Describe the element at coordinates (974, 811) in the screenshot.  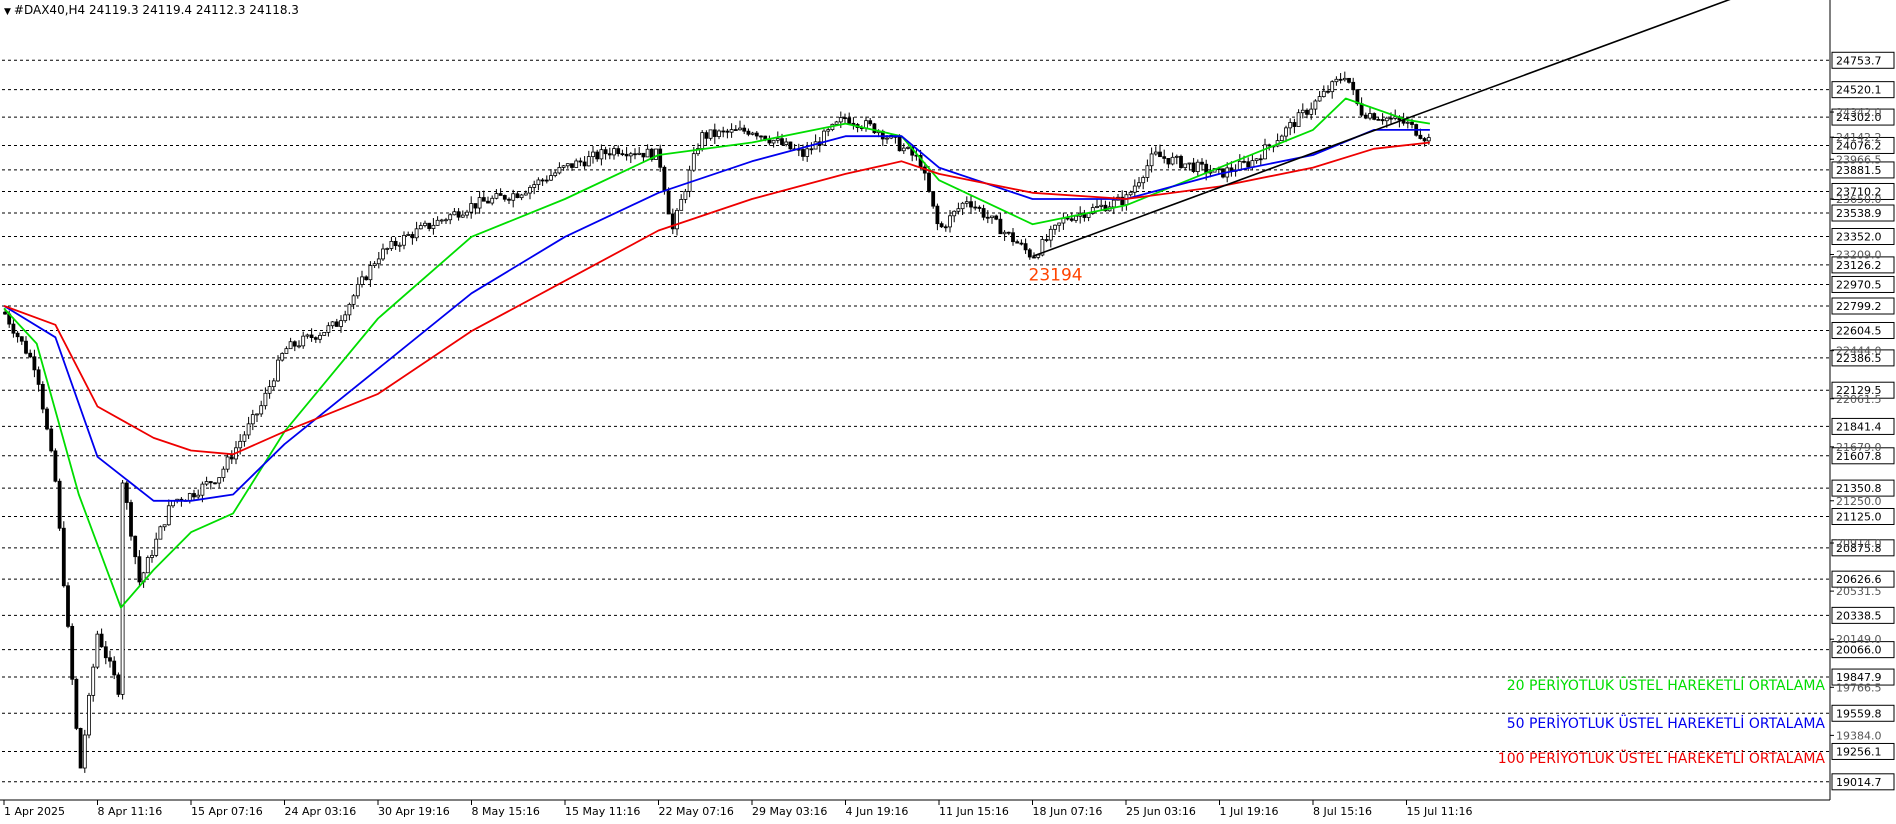
I see `time-tick-label: 11 Jun 15:16` at that location.